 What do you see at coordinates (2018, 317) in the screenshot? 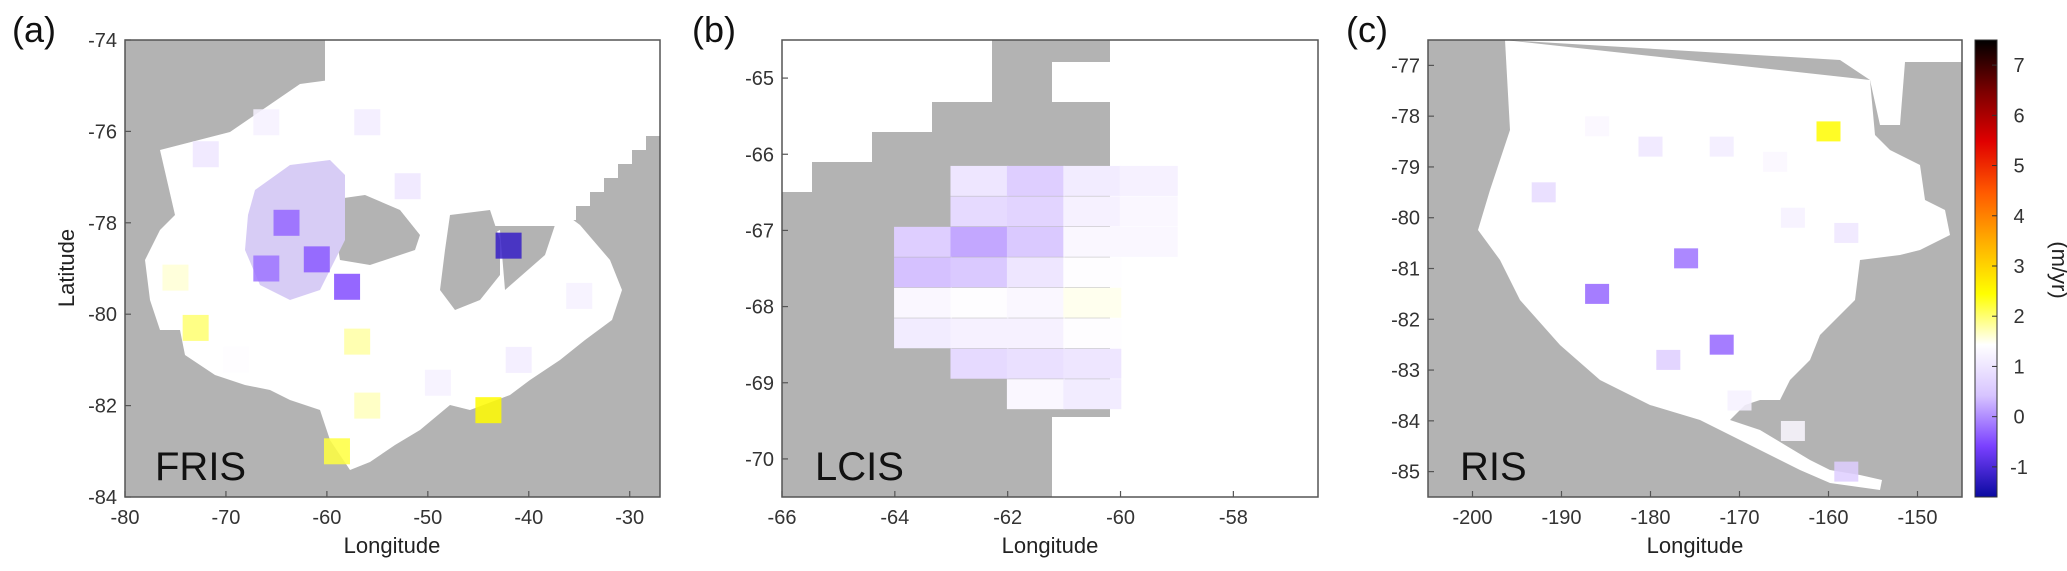
I see `colorbar-tick-label: 2` at bounding box center [2018, 317].